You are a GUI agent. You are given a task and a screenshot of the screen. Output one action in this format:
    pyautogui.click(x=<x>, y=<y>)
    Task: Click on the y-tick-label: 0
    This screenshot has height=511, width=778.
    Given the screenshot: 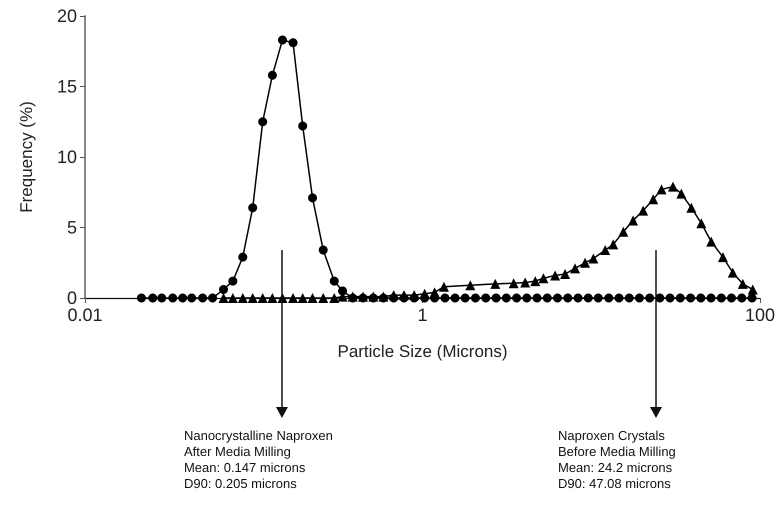 What is the action you would take?
    pyautogui.click(x=71, y=298)
    